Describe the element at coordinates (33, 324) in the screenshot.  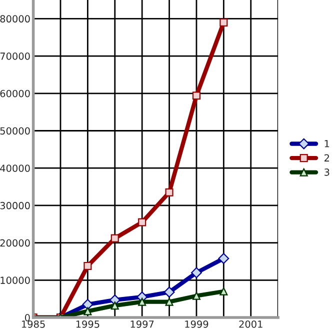
I see `x-tick-label: 1985` at that location.